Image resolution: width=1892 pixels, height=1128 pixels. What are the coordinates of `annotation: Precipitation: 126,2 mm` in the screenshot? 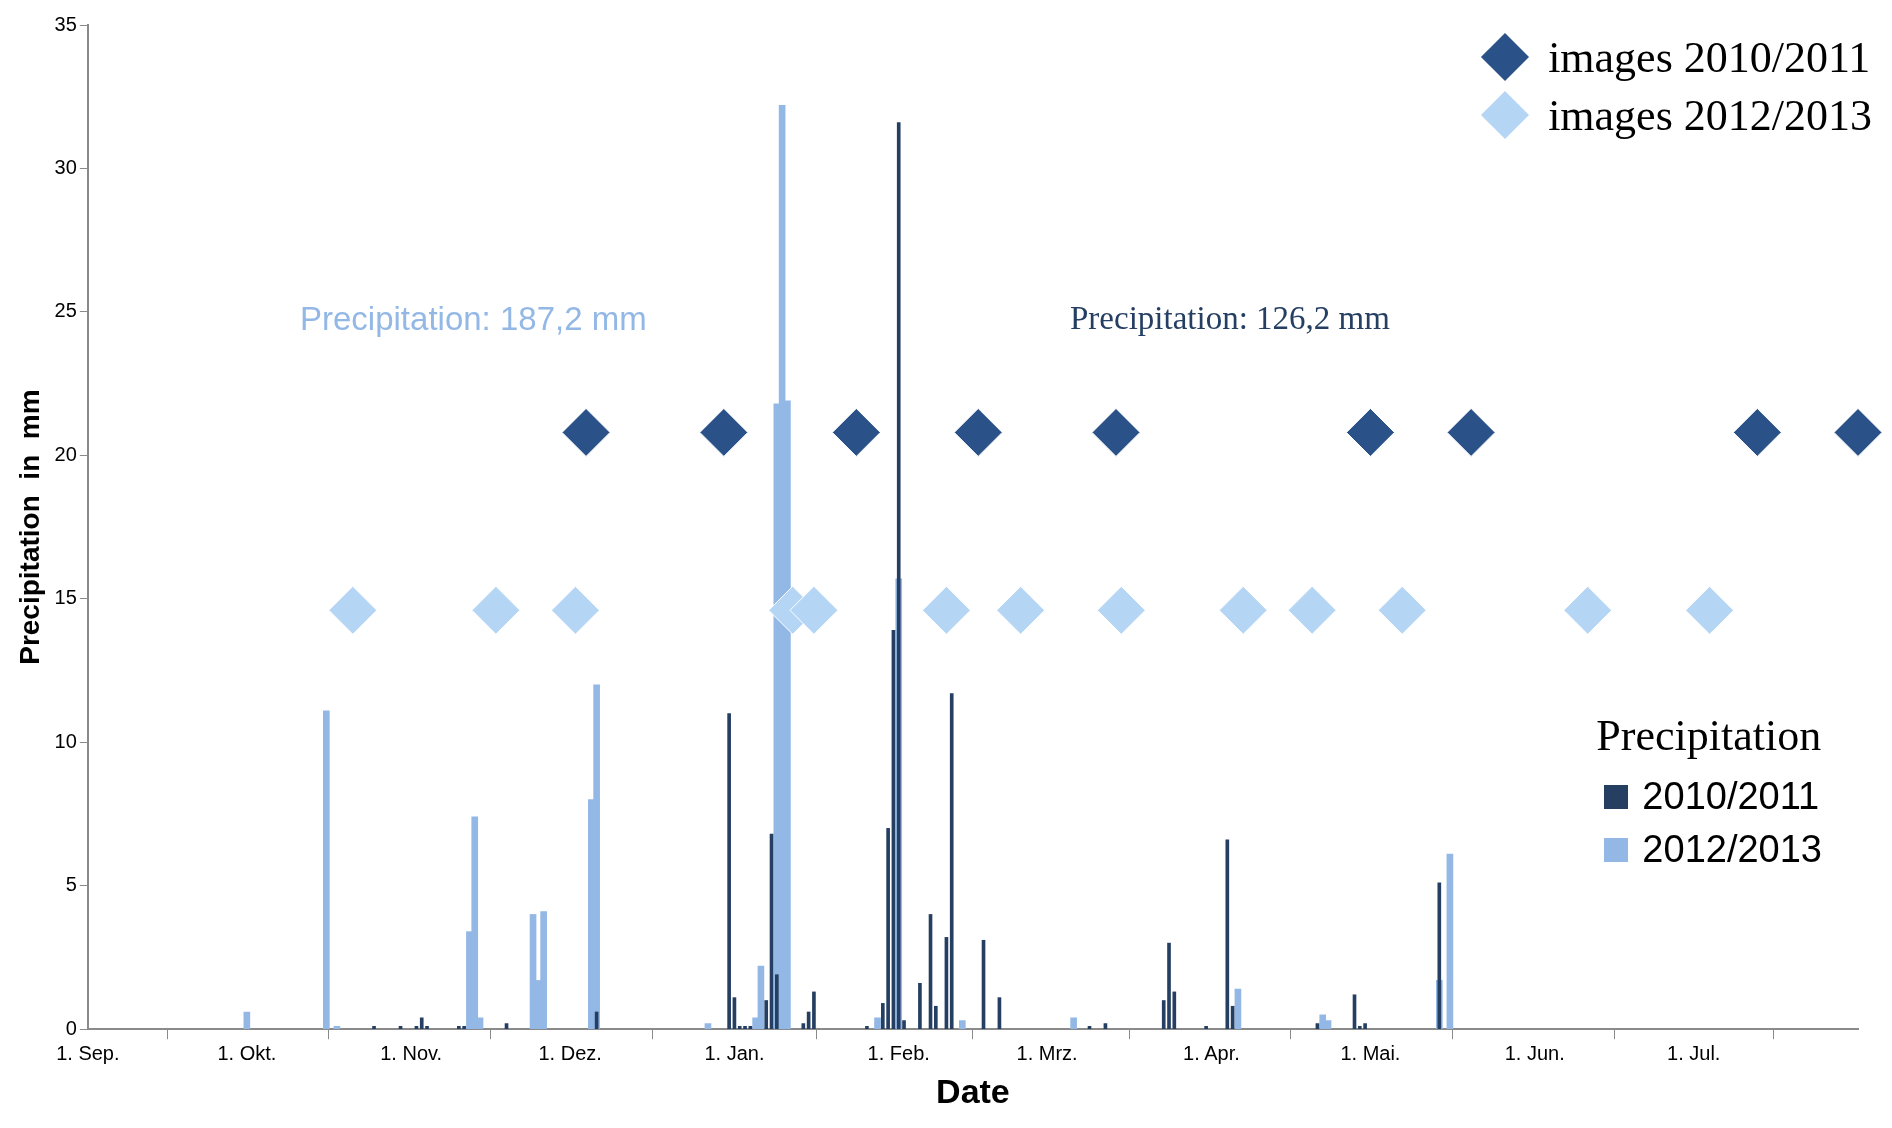 It's located at (1230, 318).